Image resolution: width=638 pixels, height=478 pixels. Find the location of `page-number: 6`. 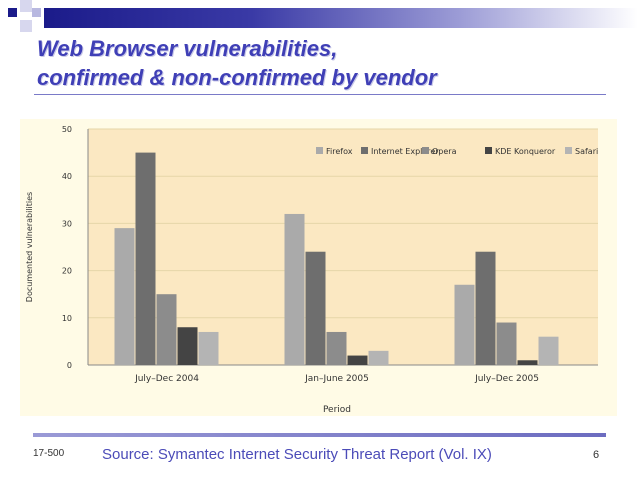

page-number: 6 is located at coordinates (596, 455).